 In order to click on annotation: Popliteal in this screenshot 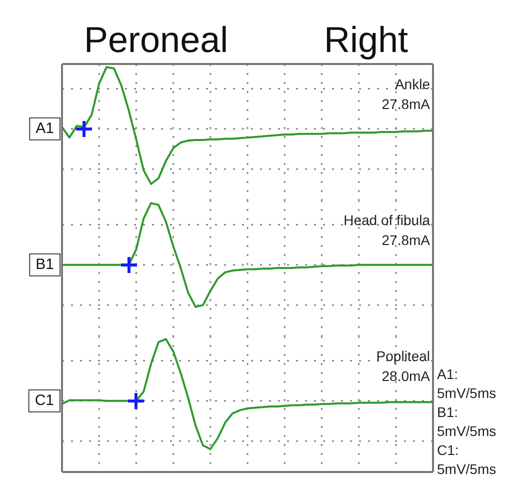, I will do `click(403, 356)`.